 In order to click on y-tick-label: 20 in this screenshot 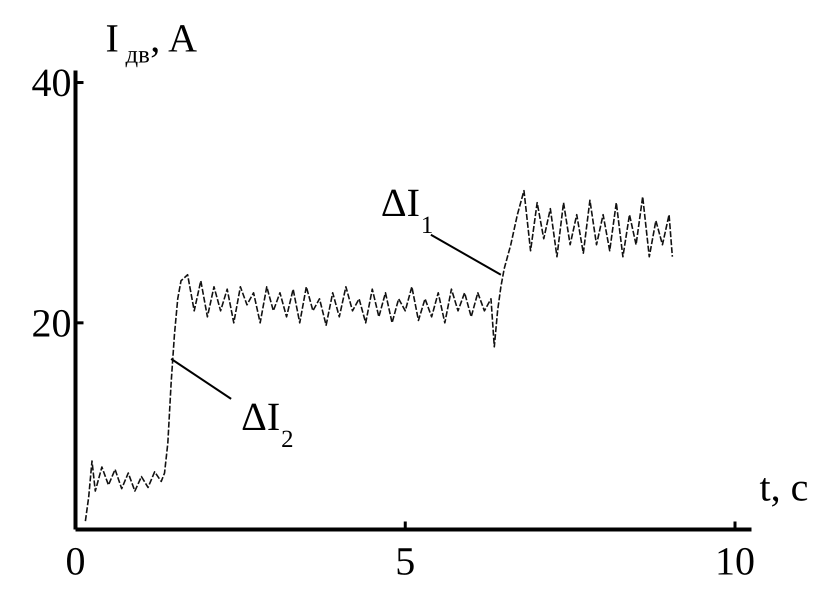, I will do `click(52, 323)`.